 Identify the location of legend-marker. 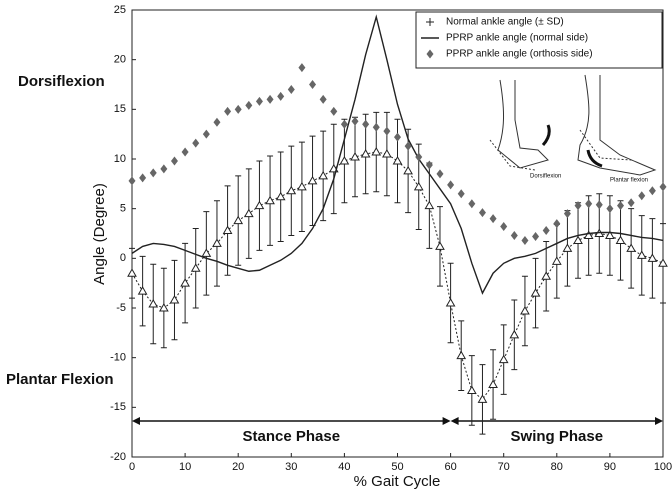
(430, 22).